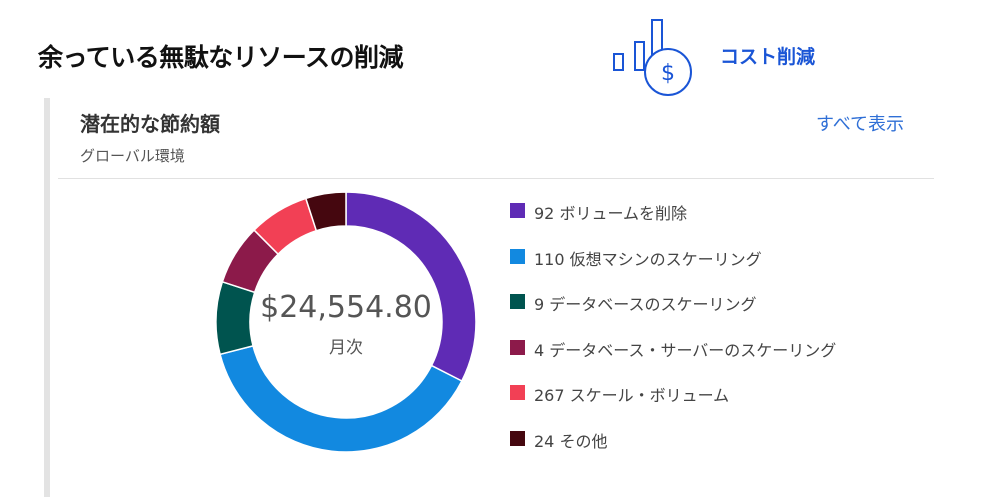  What do you see at coordinates (859, 124) in the screenshot?
I see `view-all-link: すべて表示` at bounding box center [859, 124].